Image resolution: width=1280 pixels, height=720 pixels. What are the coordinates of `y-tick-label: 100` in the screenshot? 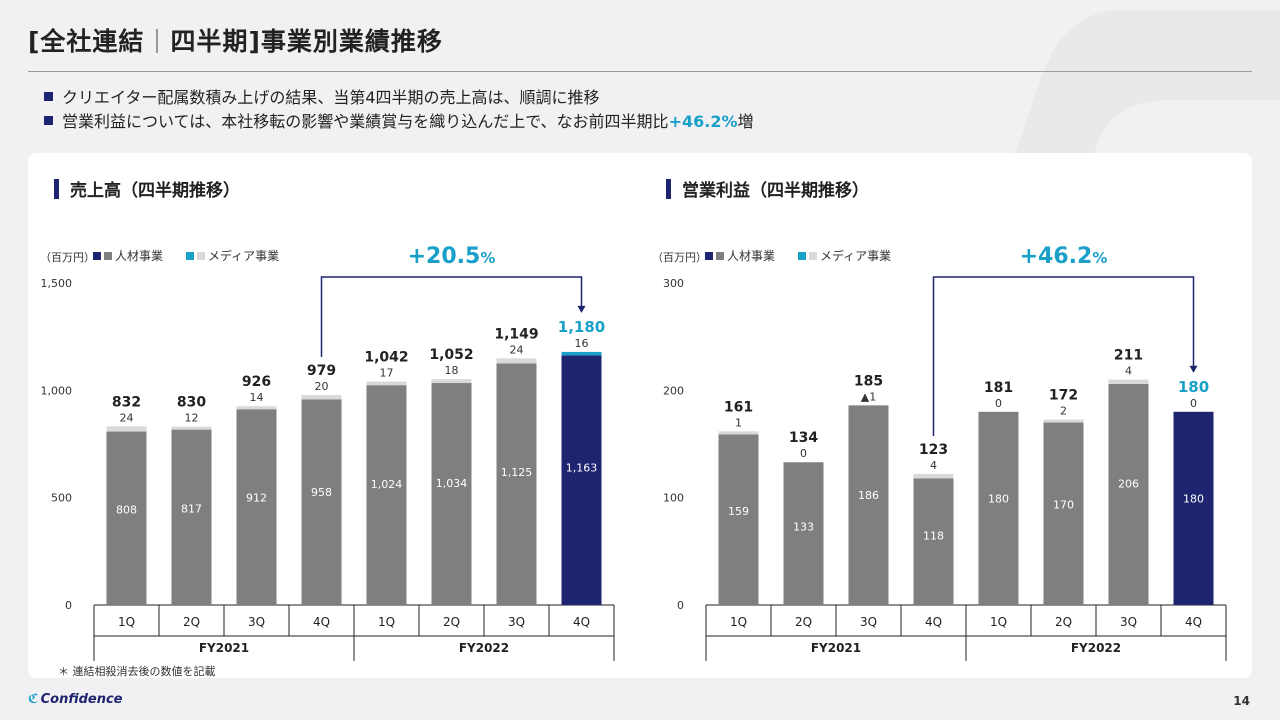 It's located at (673, 498).